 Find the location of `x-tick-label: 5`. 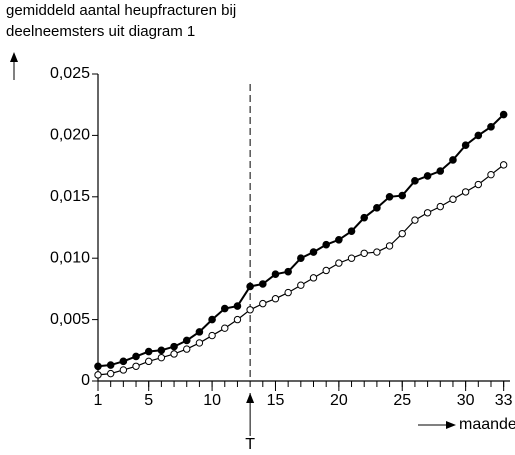

x-tick-label: 5 is located at coordinates (148, 400).